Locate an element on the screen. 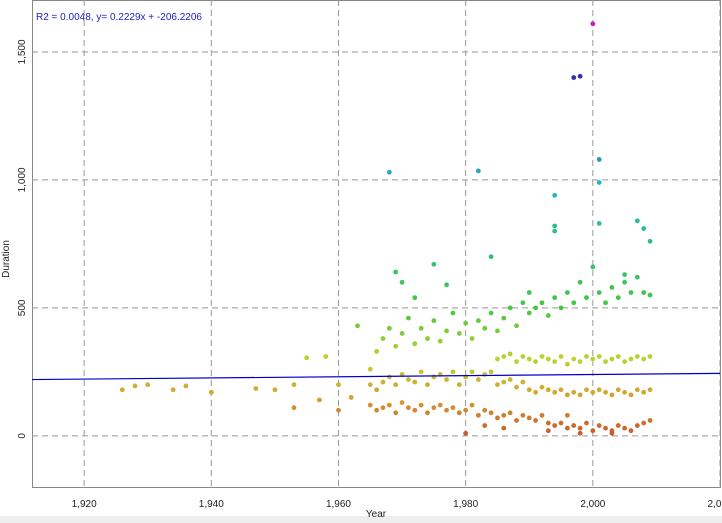 The image size is (722, 523). x-tick-label: 2,000 is located at coordinates (592, 504).